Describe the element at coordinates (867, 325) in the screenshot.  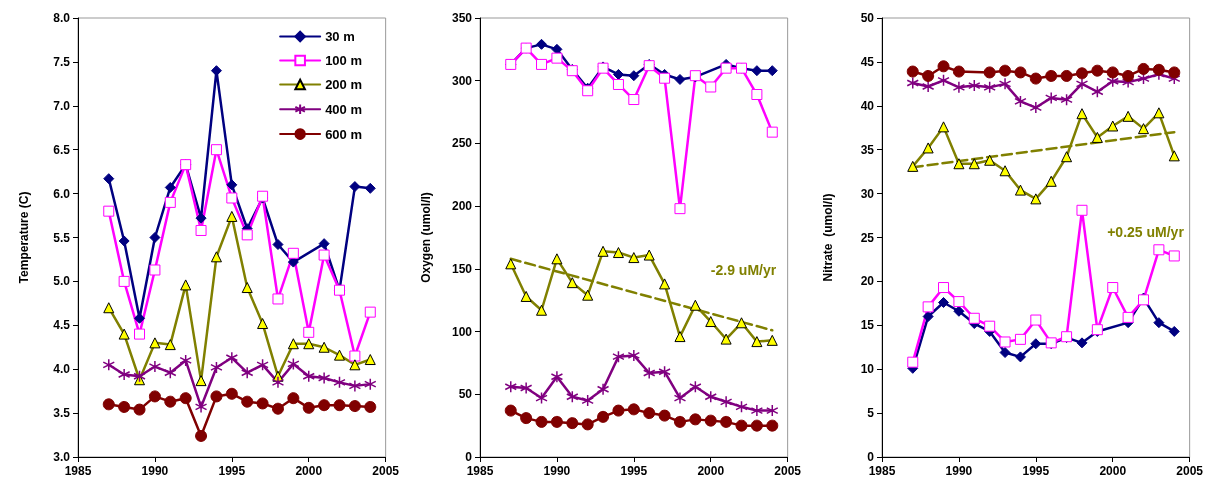
I see `y-tick-label: 15` at that location.